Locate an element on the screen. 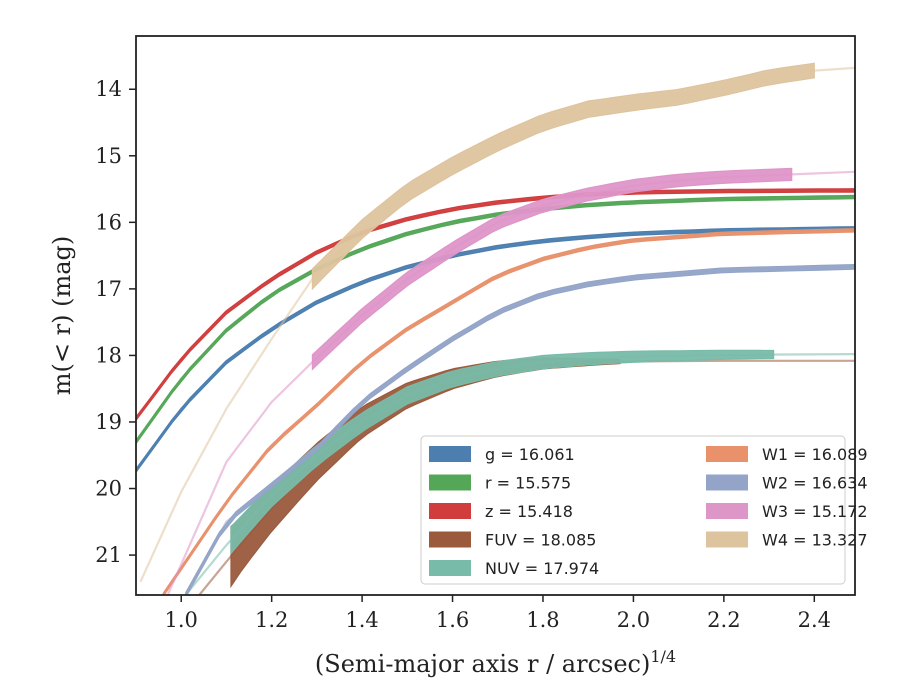 The width and height of the screenshot is (900, 700). x-tick-label: 1.2 is located at coordinates (271, 620).